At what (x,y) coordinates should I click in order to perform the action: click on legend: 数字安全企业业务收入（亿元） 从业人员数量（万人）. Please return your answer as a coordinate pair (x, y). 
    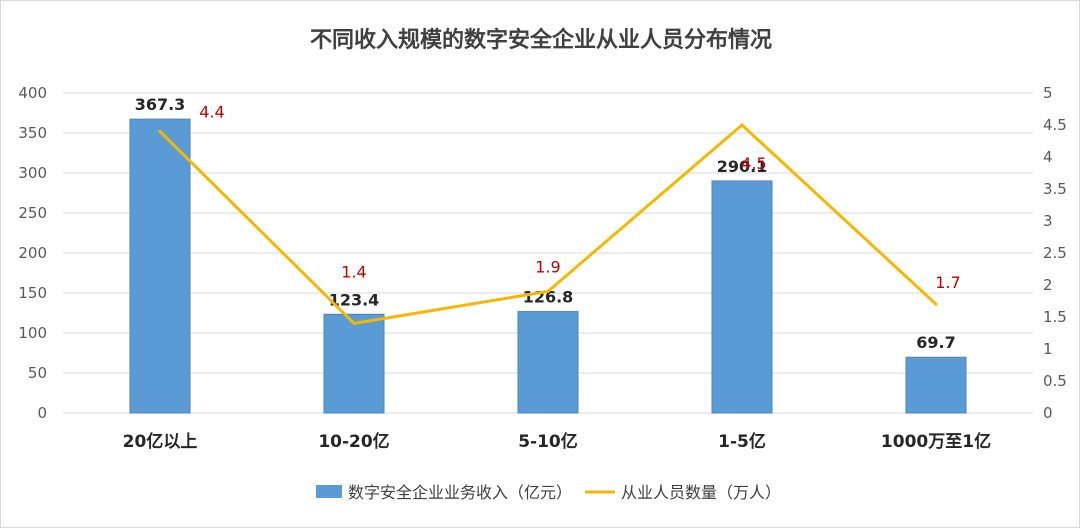
    Looking at the image, I should click on (548, 492).